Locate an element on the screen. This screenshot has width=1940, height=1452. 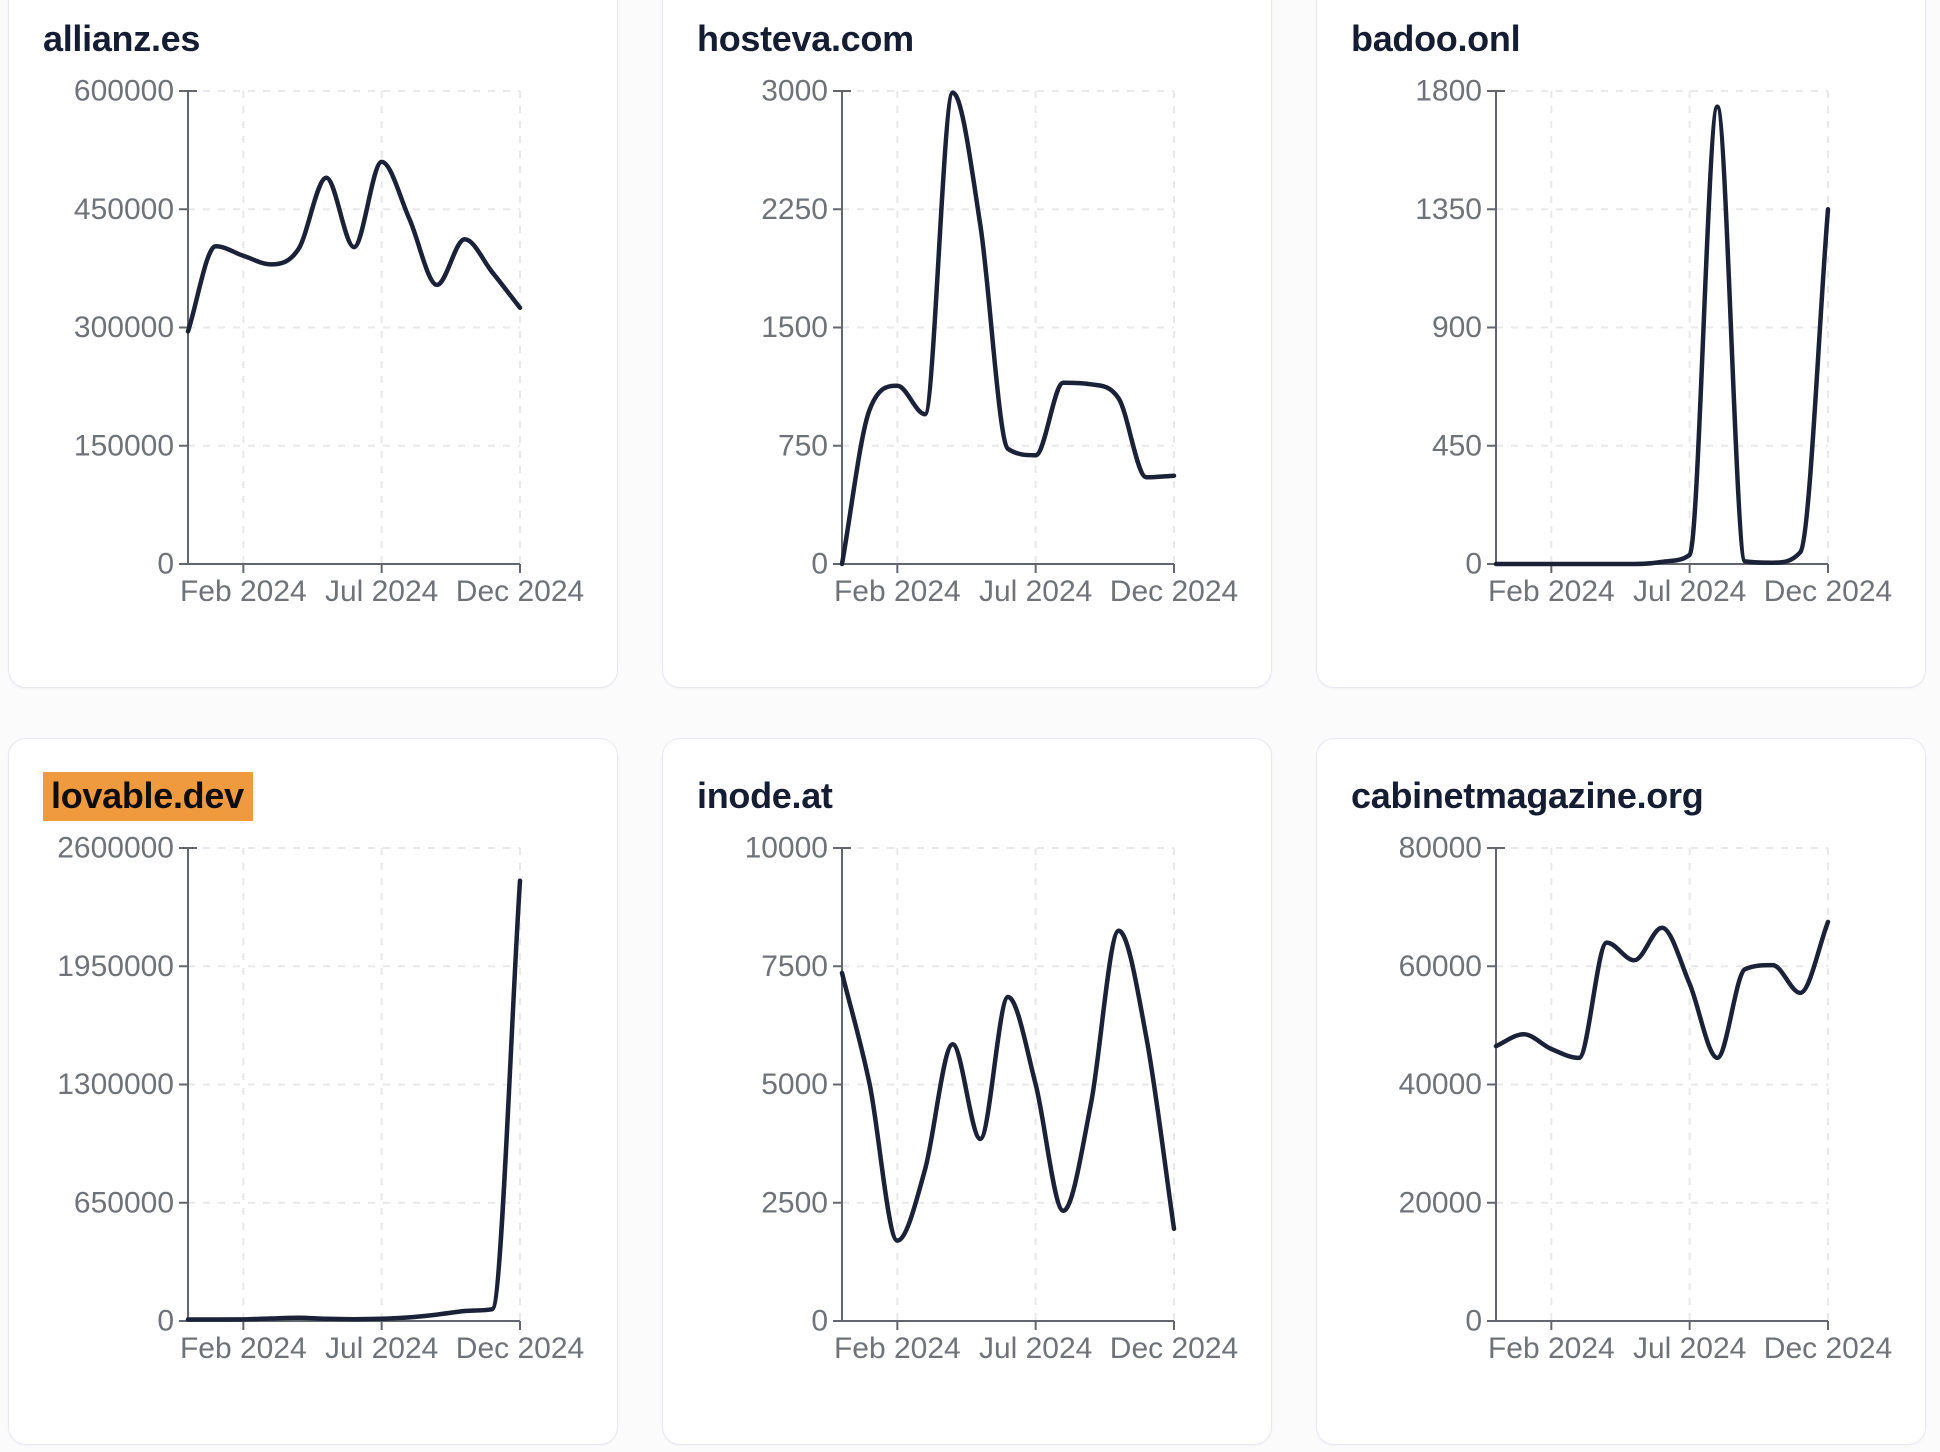
y-tick-label: 20000 is located at coordinates (1440, 1202).